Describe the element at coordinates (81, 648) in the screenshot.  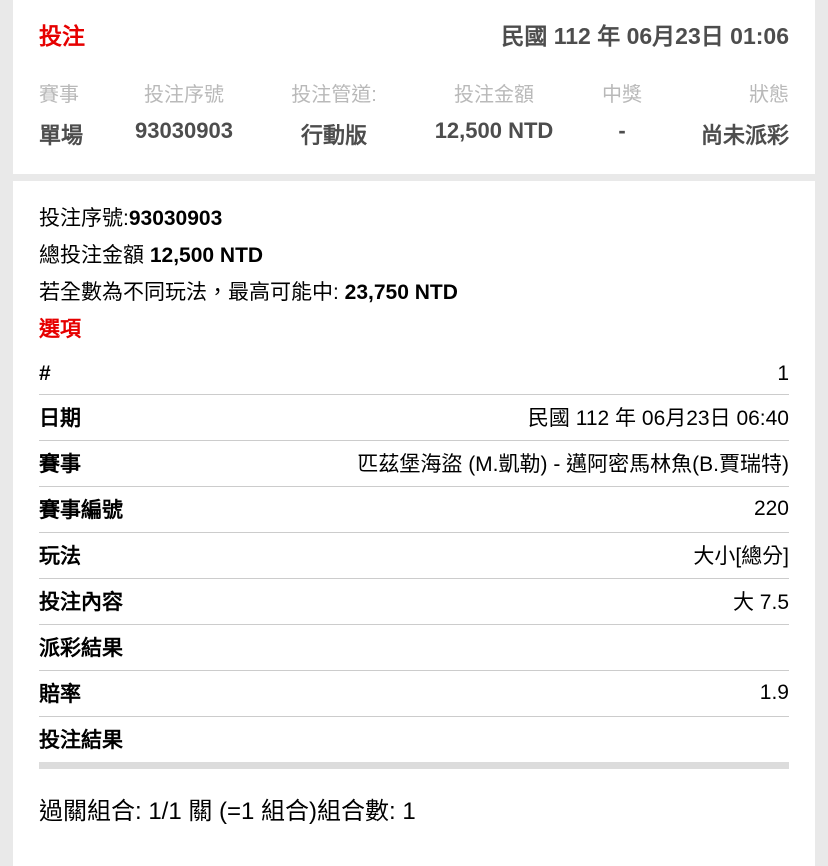
I see `row-label: 派彩結果` at that location.